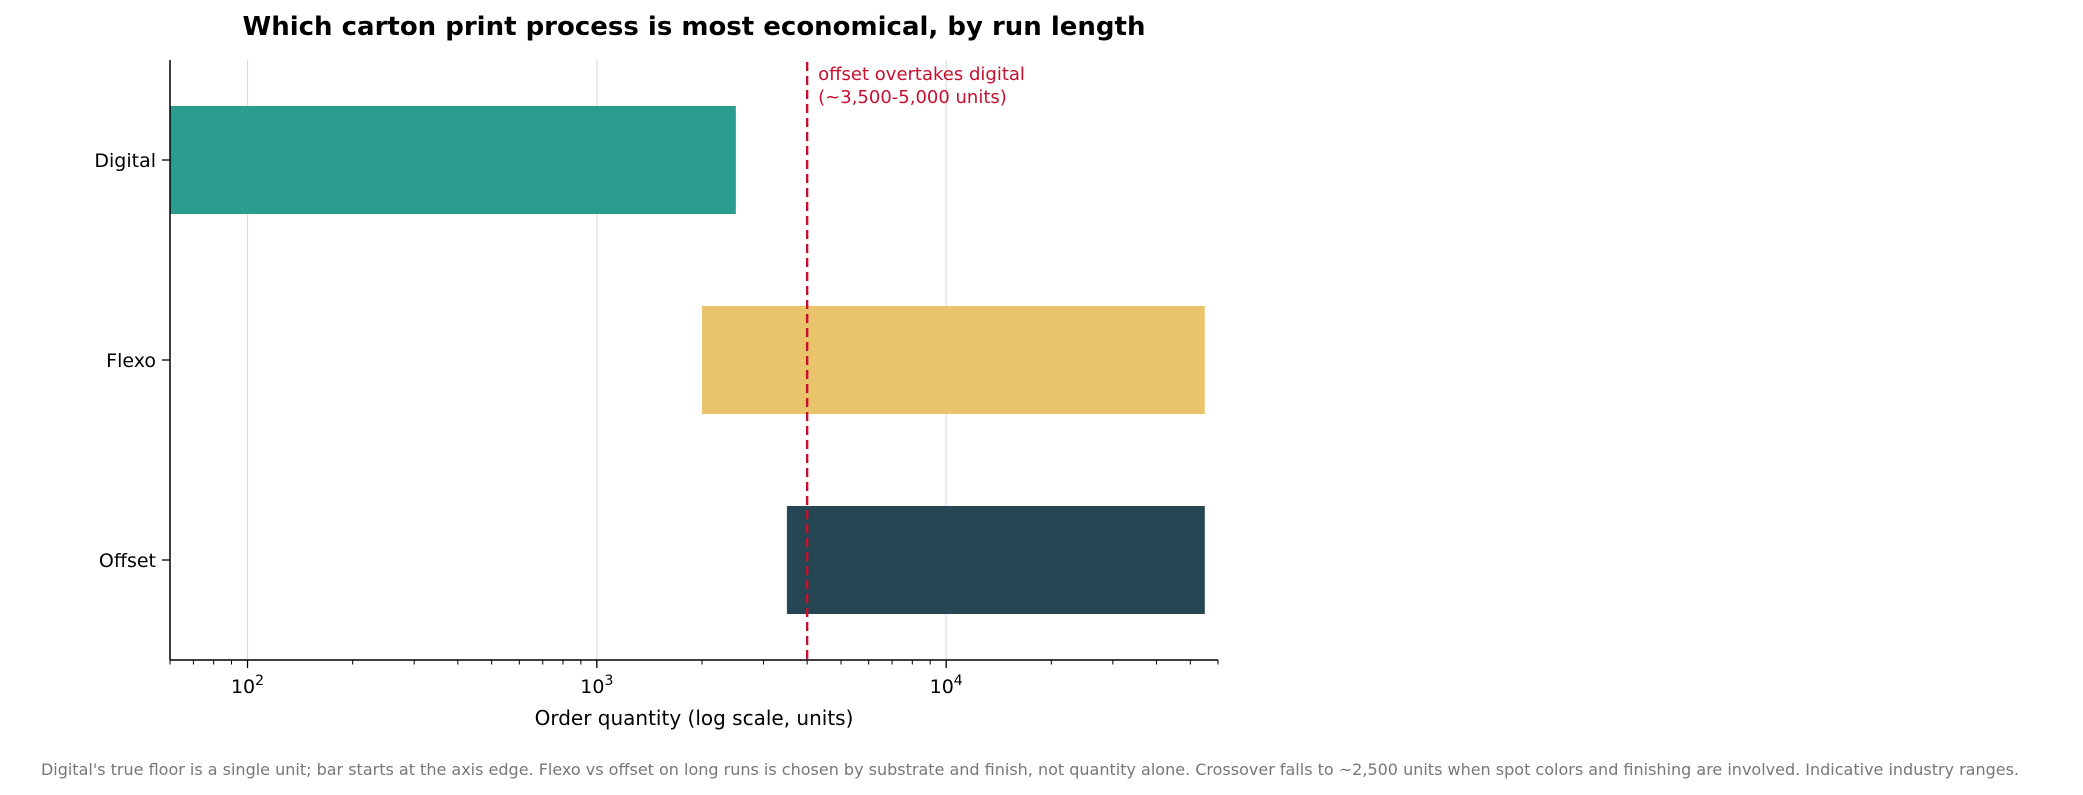  What do you see at coordinates (247, 685) in the screenshot?
I see `x-tick-label-0: 102` at bounding box center [247, 685].